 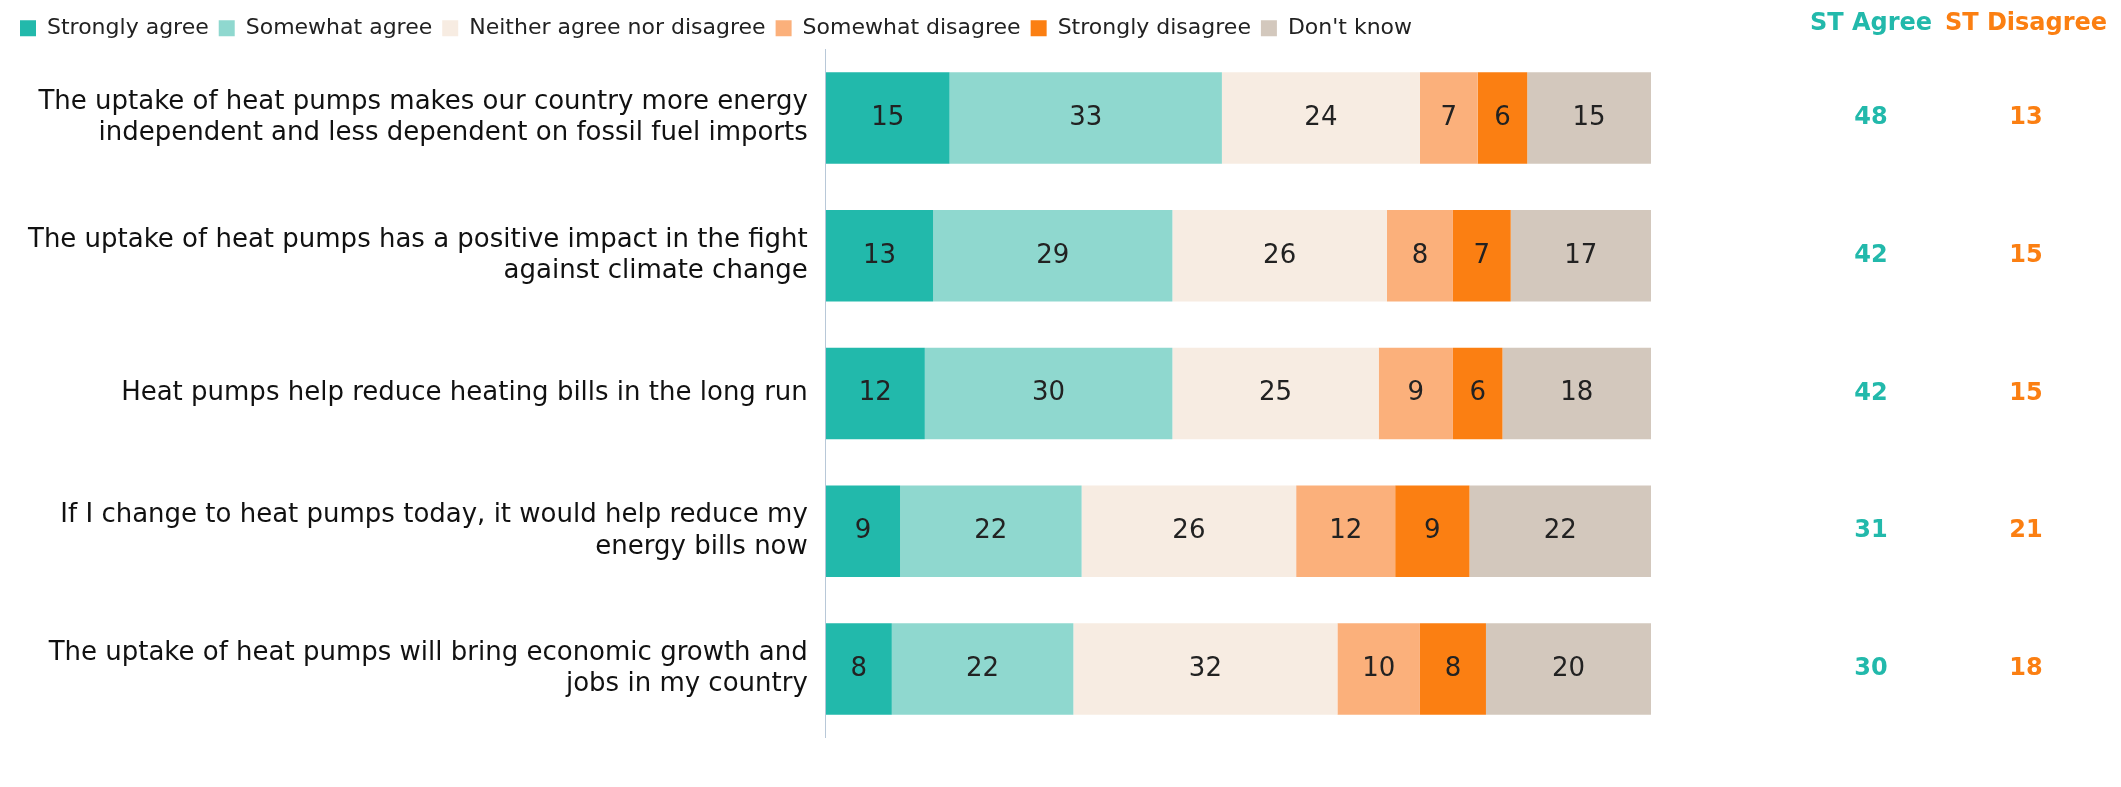 I want to click on y-tick-label: If I change to heat pumps today, it would help reduce my energy bills now, so click(x=434, y=529).